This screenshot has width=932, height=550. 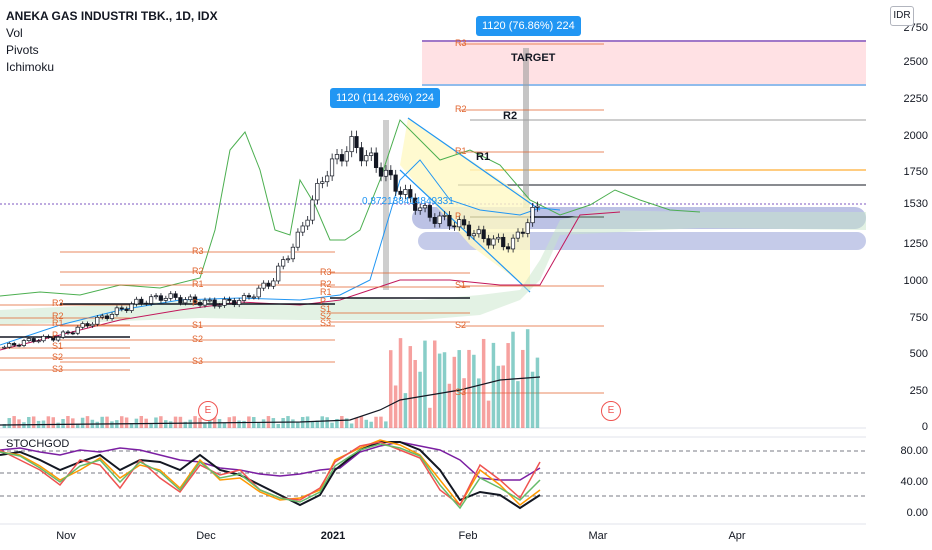 I want to click on legend-vol: Vol, so click(x=14, y=33).